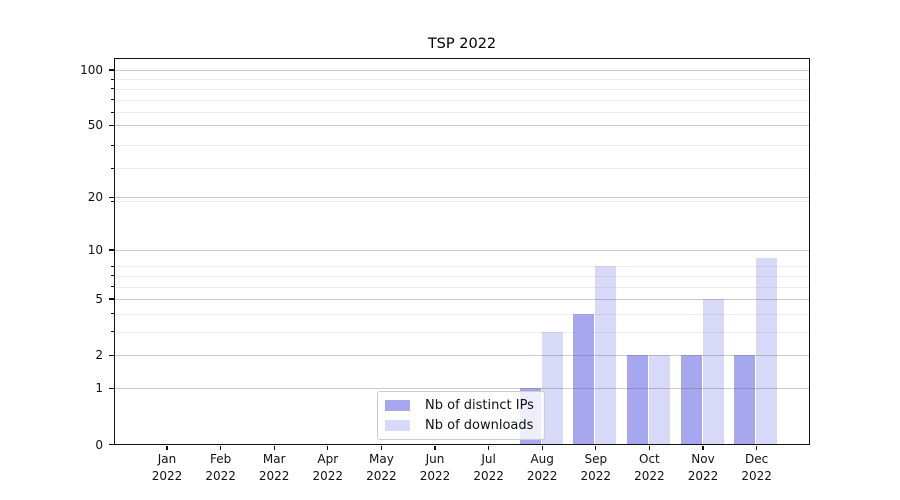 The height and width of the screenshot is (500, 900). I want to click on y-tick-label: 50, so click(95, 125).